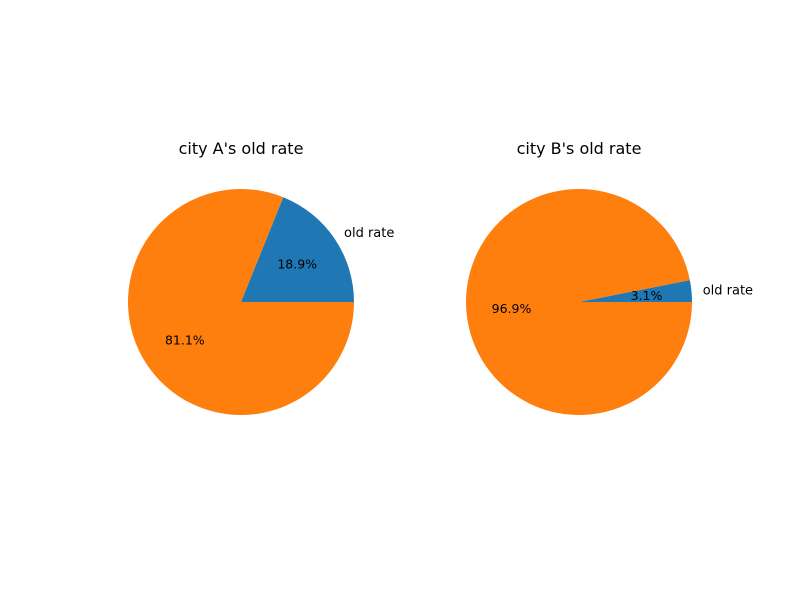  What do you see at coordinates (512, 308) in the screenshot?
I see `pie-pct-label-city-b-1: 96.9%` at bounding box center [512, 308].